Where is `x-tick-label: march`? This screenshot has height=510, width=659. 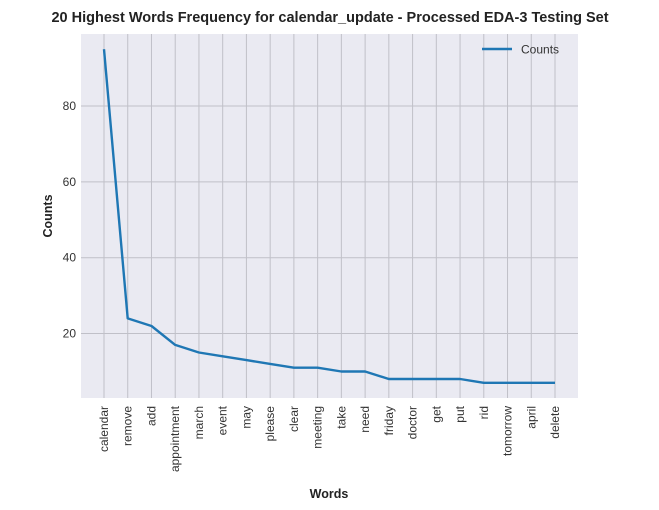
x-tick-label: march is located at coordinates (199, 422).